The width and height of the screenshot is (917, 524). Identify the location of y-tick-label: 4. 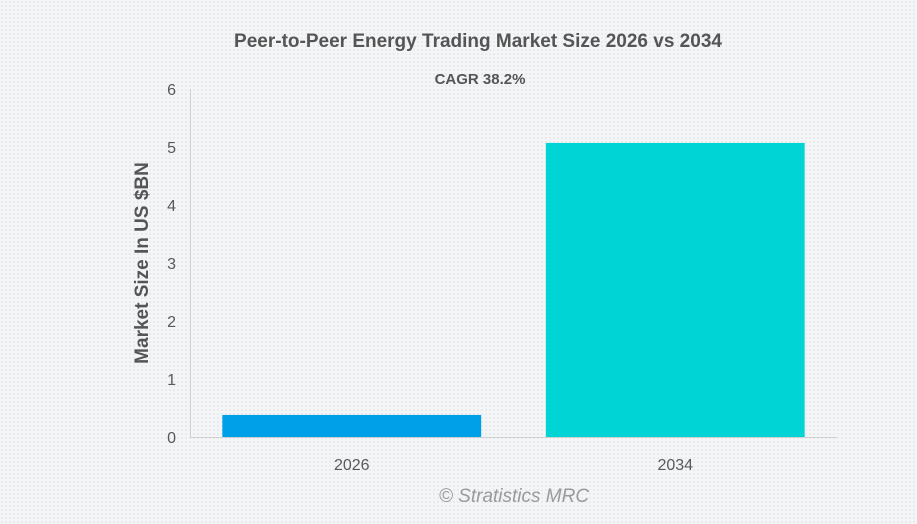
(171, 206).